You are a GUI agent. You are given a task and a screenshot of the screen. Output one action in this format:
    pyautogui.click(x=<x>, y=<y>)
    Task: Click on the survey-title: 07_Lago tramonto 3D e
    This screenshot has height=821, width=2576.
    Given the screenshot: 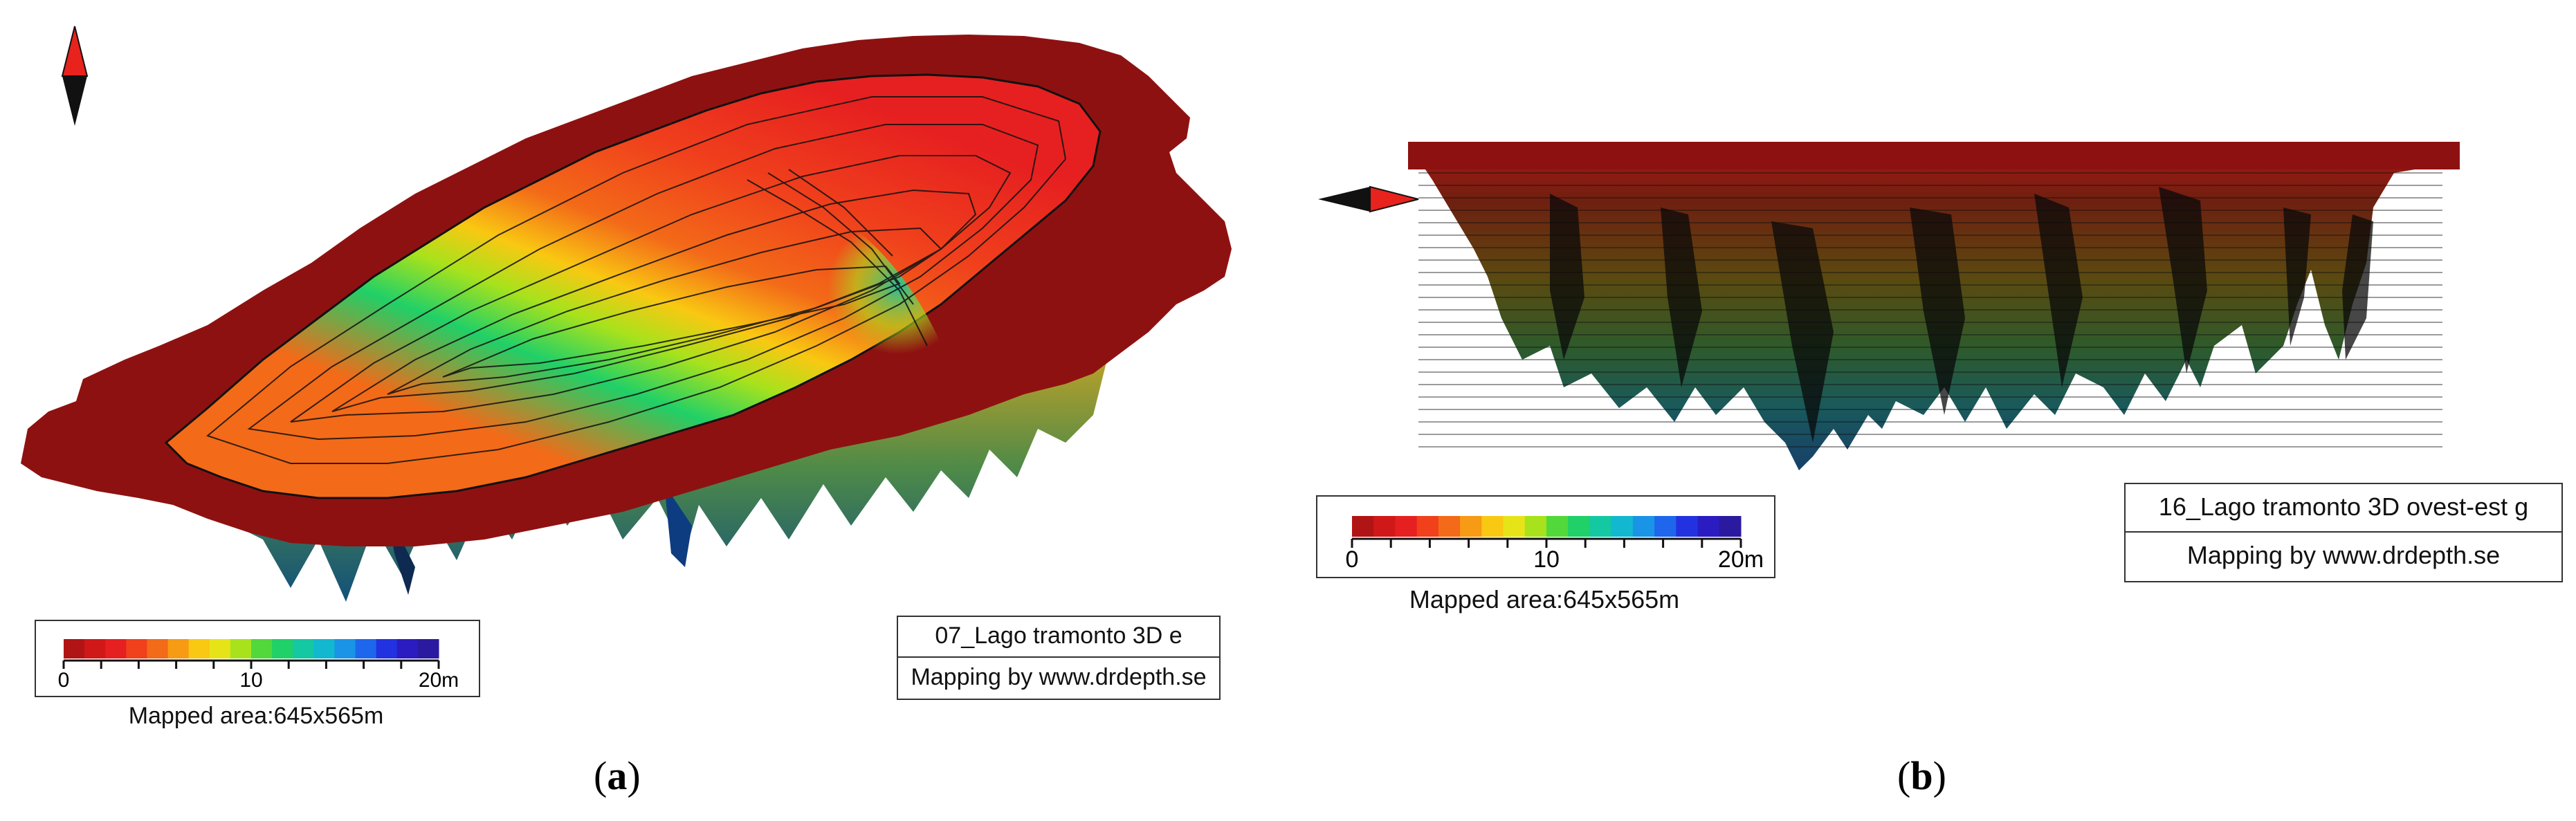 What is the action you would take?
    pyautogui.click(x=1058, y=635)
    